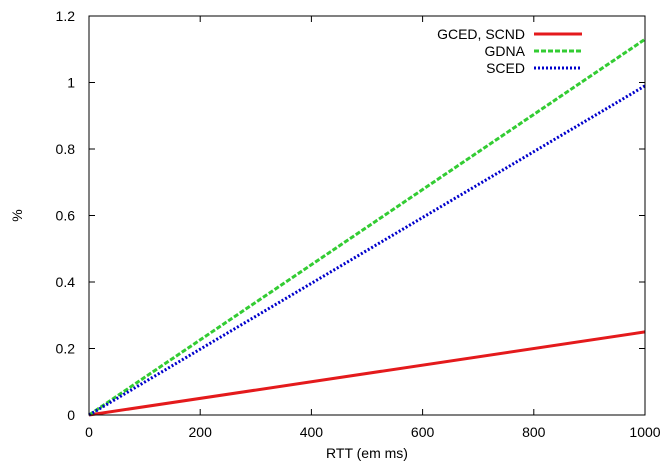  Describe the element at coordinates (66, 349) in the screenshot. I see `y-tick-label: 0.2` at that location.